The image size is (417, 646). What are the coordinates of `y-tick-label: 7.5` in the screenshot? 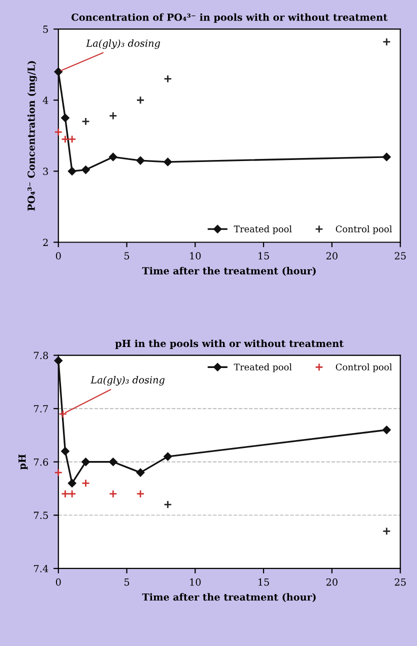 It's located at (41, 516).